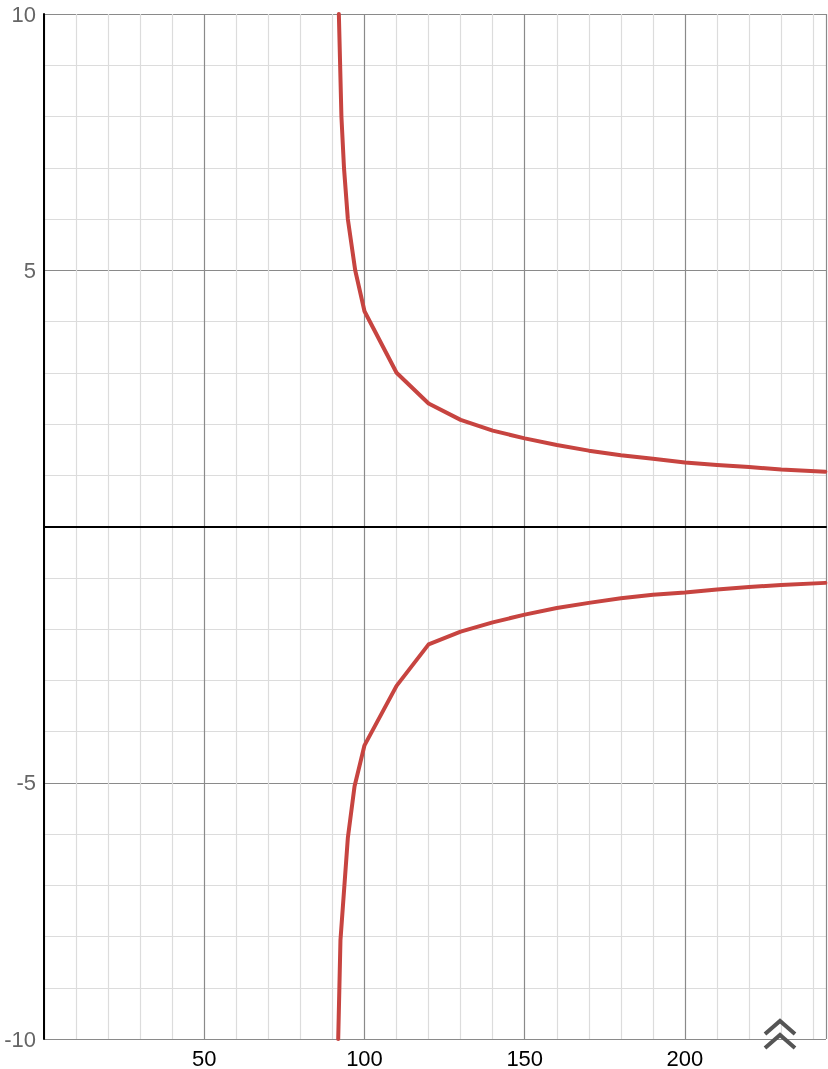  What do you see at coordinates (204, 1057) in the screenshot?
I see `x-tick-label: 50` at bounding box center [204, 1057].